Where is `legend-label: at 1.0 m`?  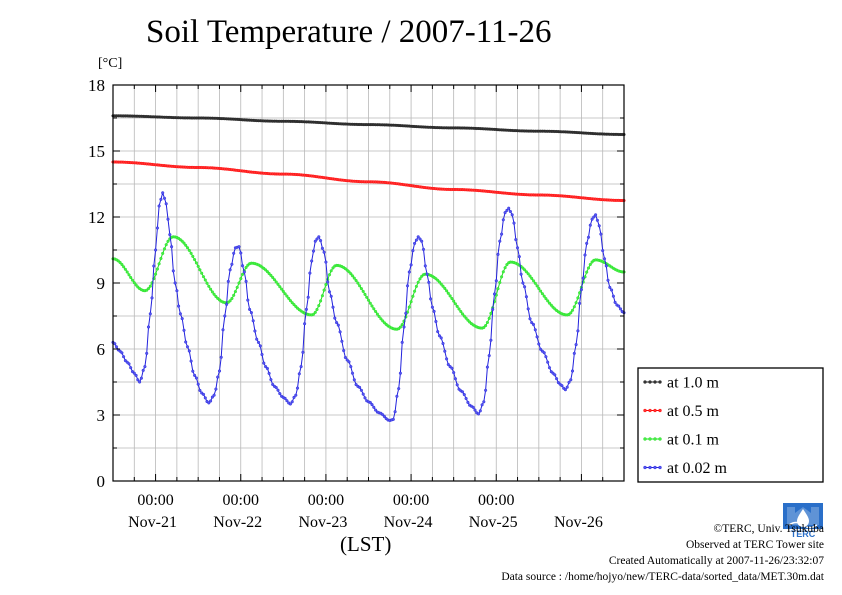 legend-label: at 1.0 m is located at coordinates (693, 383).